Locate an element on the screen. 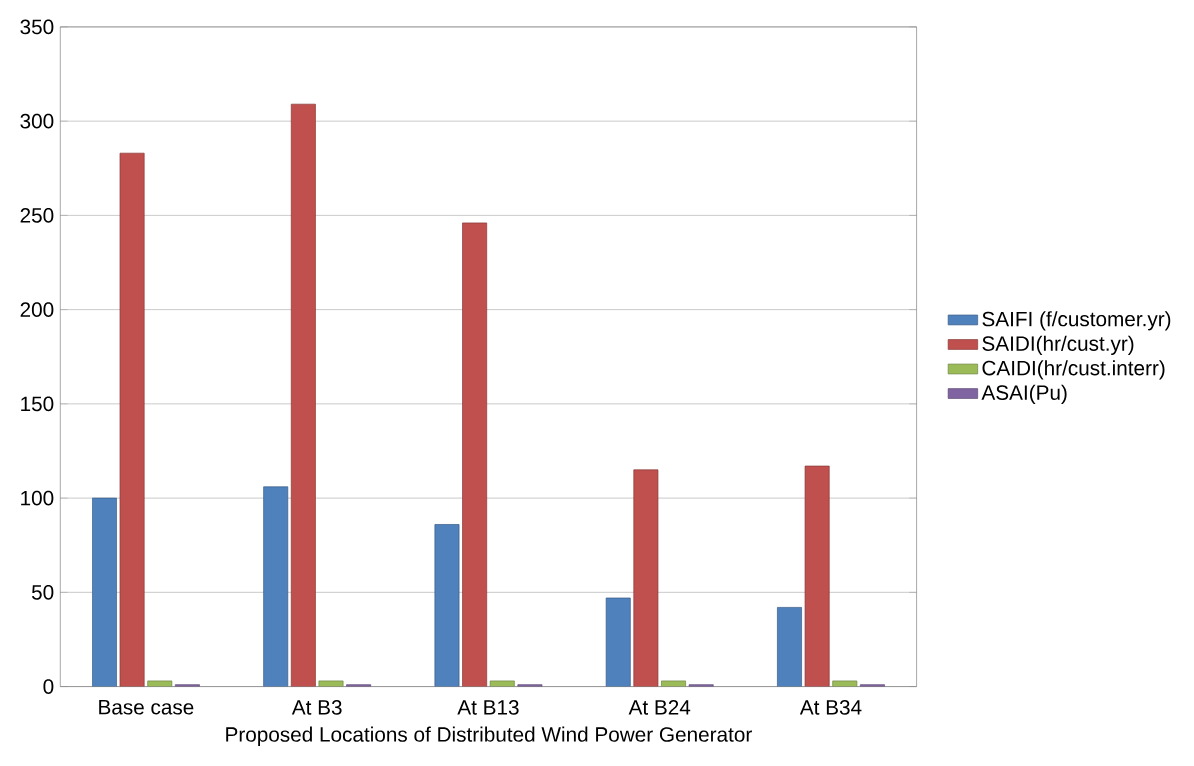 The height and width of the screenshot is (766, 1194). x-axis-title: Proposed Locations of Distributed Wind Power Generator is located at coordinates (489, 736).